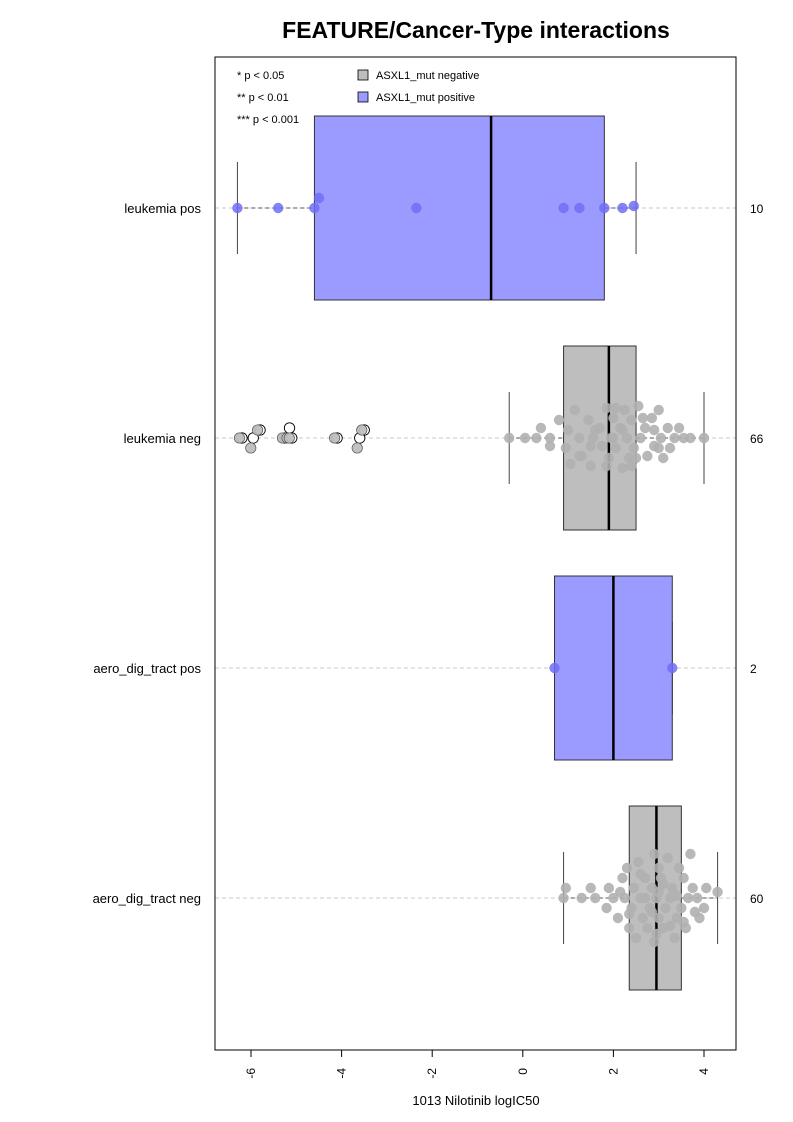 This screenshot has height=1122, width=793. What do you see at coordinates (757, 209) in the screenshot?
I see `group-count-label: 10` at bounding box center [757, 209].